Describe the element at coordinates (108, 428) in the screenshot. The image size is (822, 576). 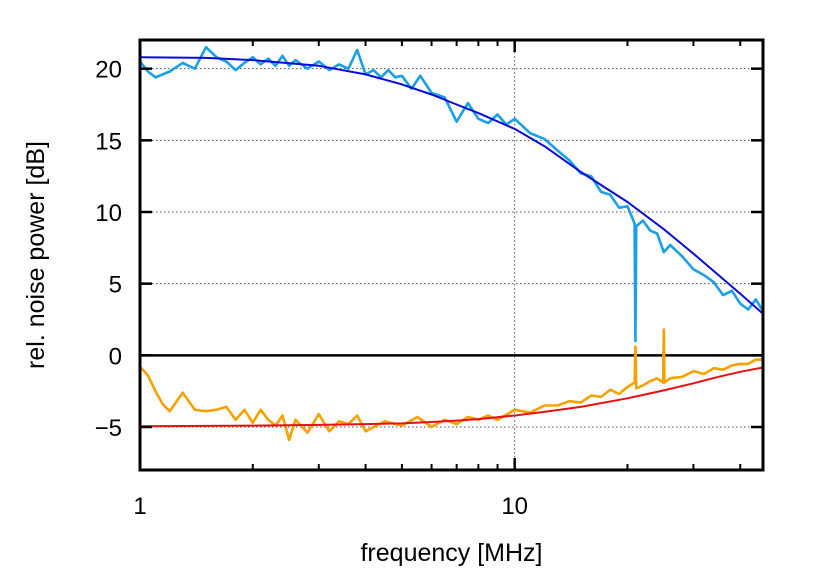
I see `y-tick-label: −5` at that location.